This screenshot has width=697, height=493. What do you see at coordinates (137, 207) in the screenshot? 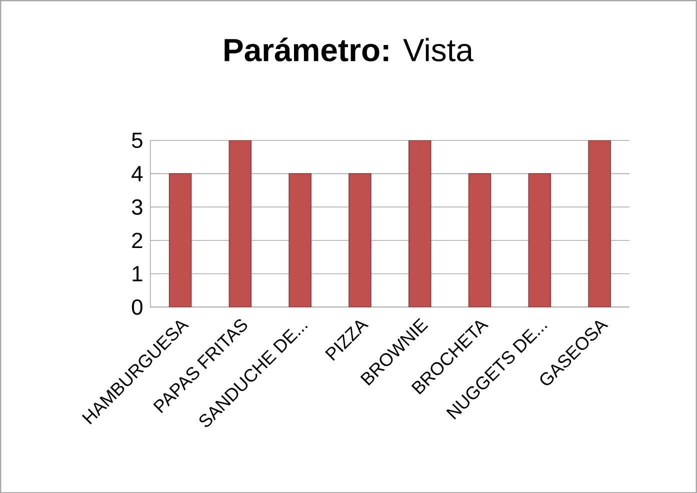
I see `y-tick-label: 3` at bounding box center [137, 207].